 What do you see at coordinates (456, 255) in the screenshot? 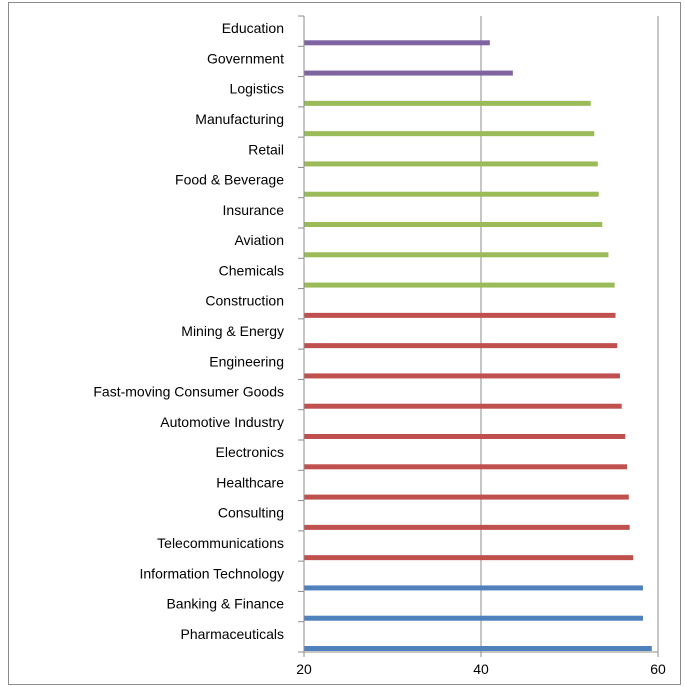
I see `bar-aviation` at bounding box center [456, 255].